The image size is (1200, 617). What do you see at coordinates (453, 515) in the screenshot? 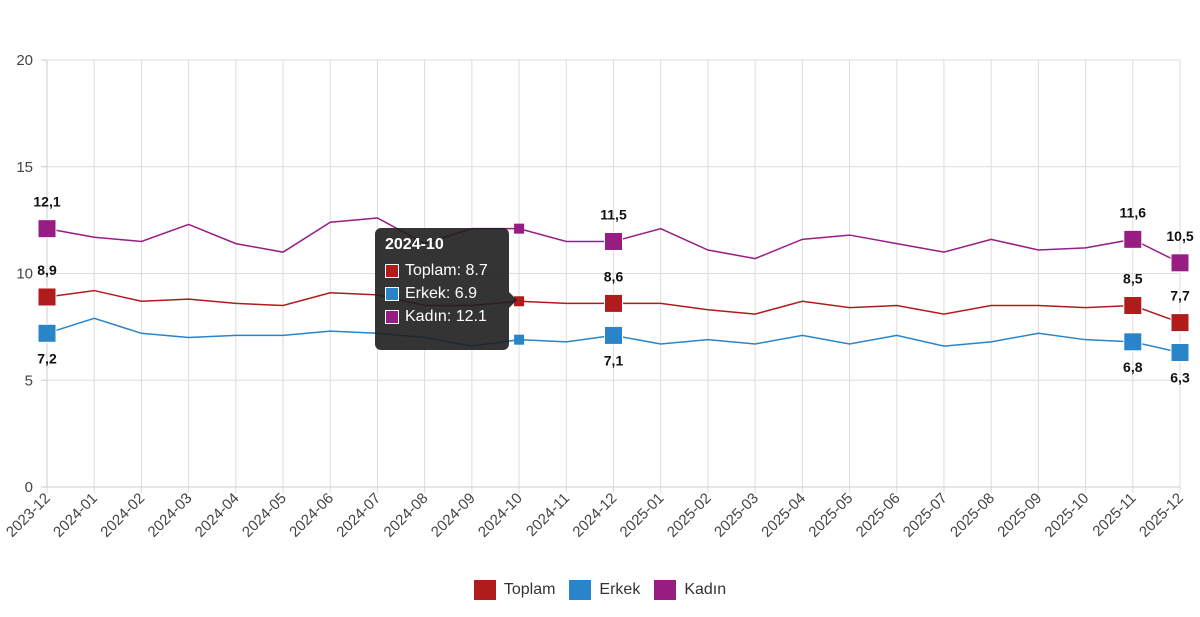
I see `x-tick-label: 2024-09` at bounding box center [453, 515].